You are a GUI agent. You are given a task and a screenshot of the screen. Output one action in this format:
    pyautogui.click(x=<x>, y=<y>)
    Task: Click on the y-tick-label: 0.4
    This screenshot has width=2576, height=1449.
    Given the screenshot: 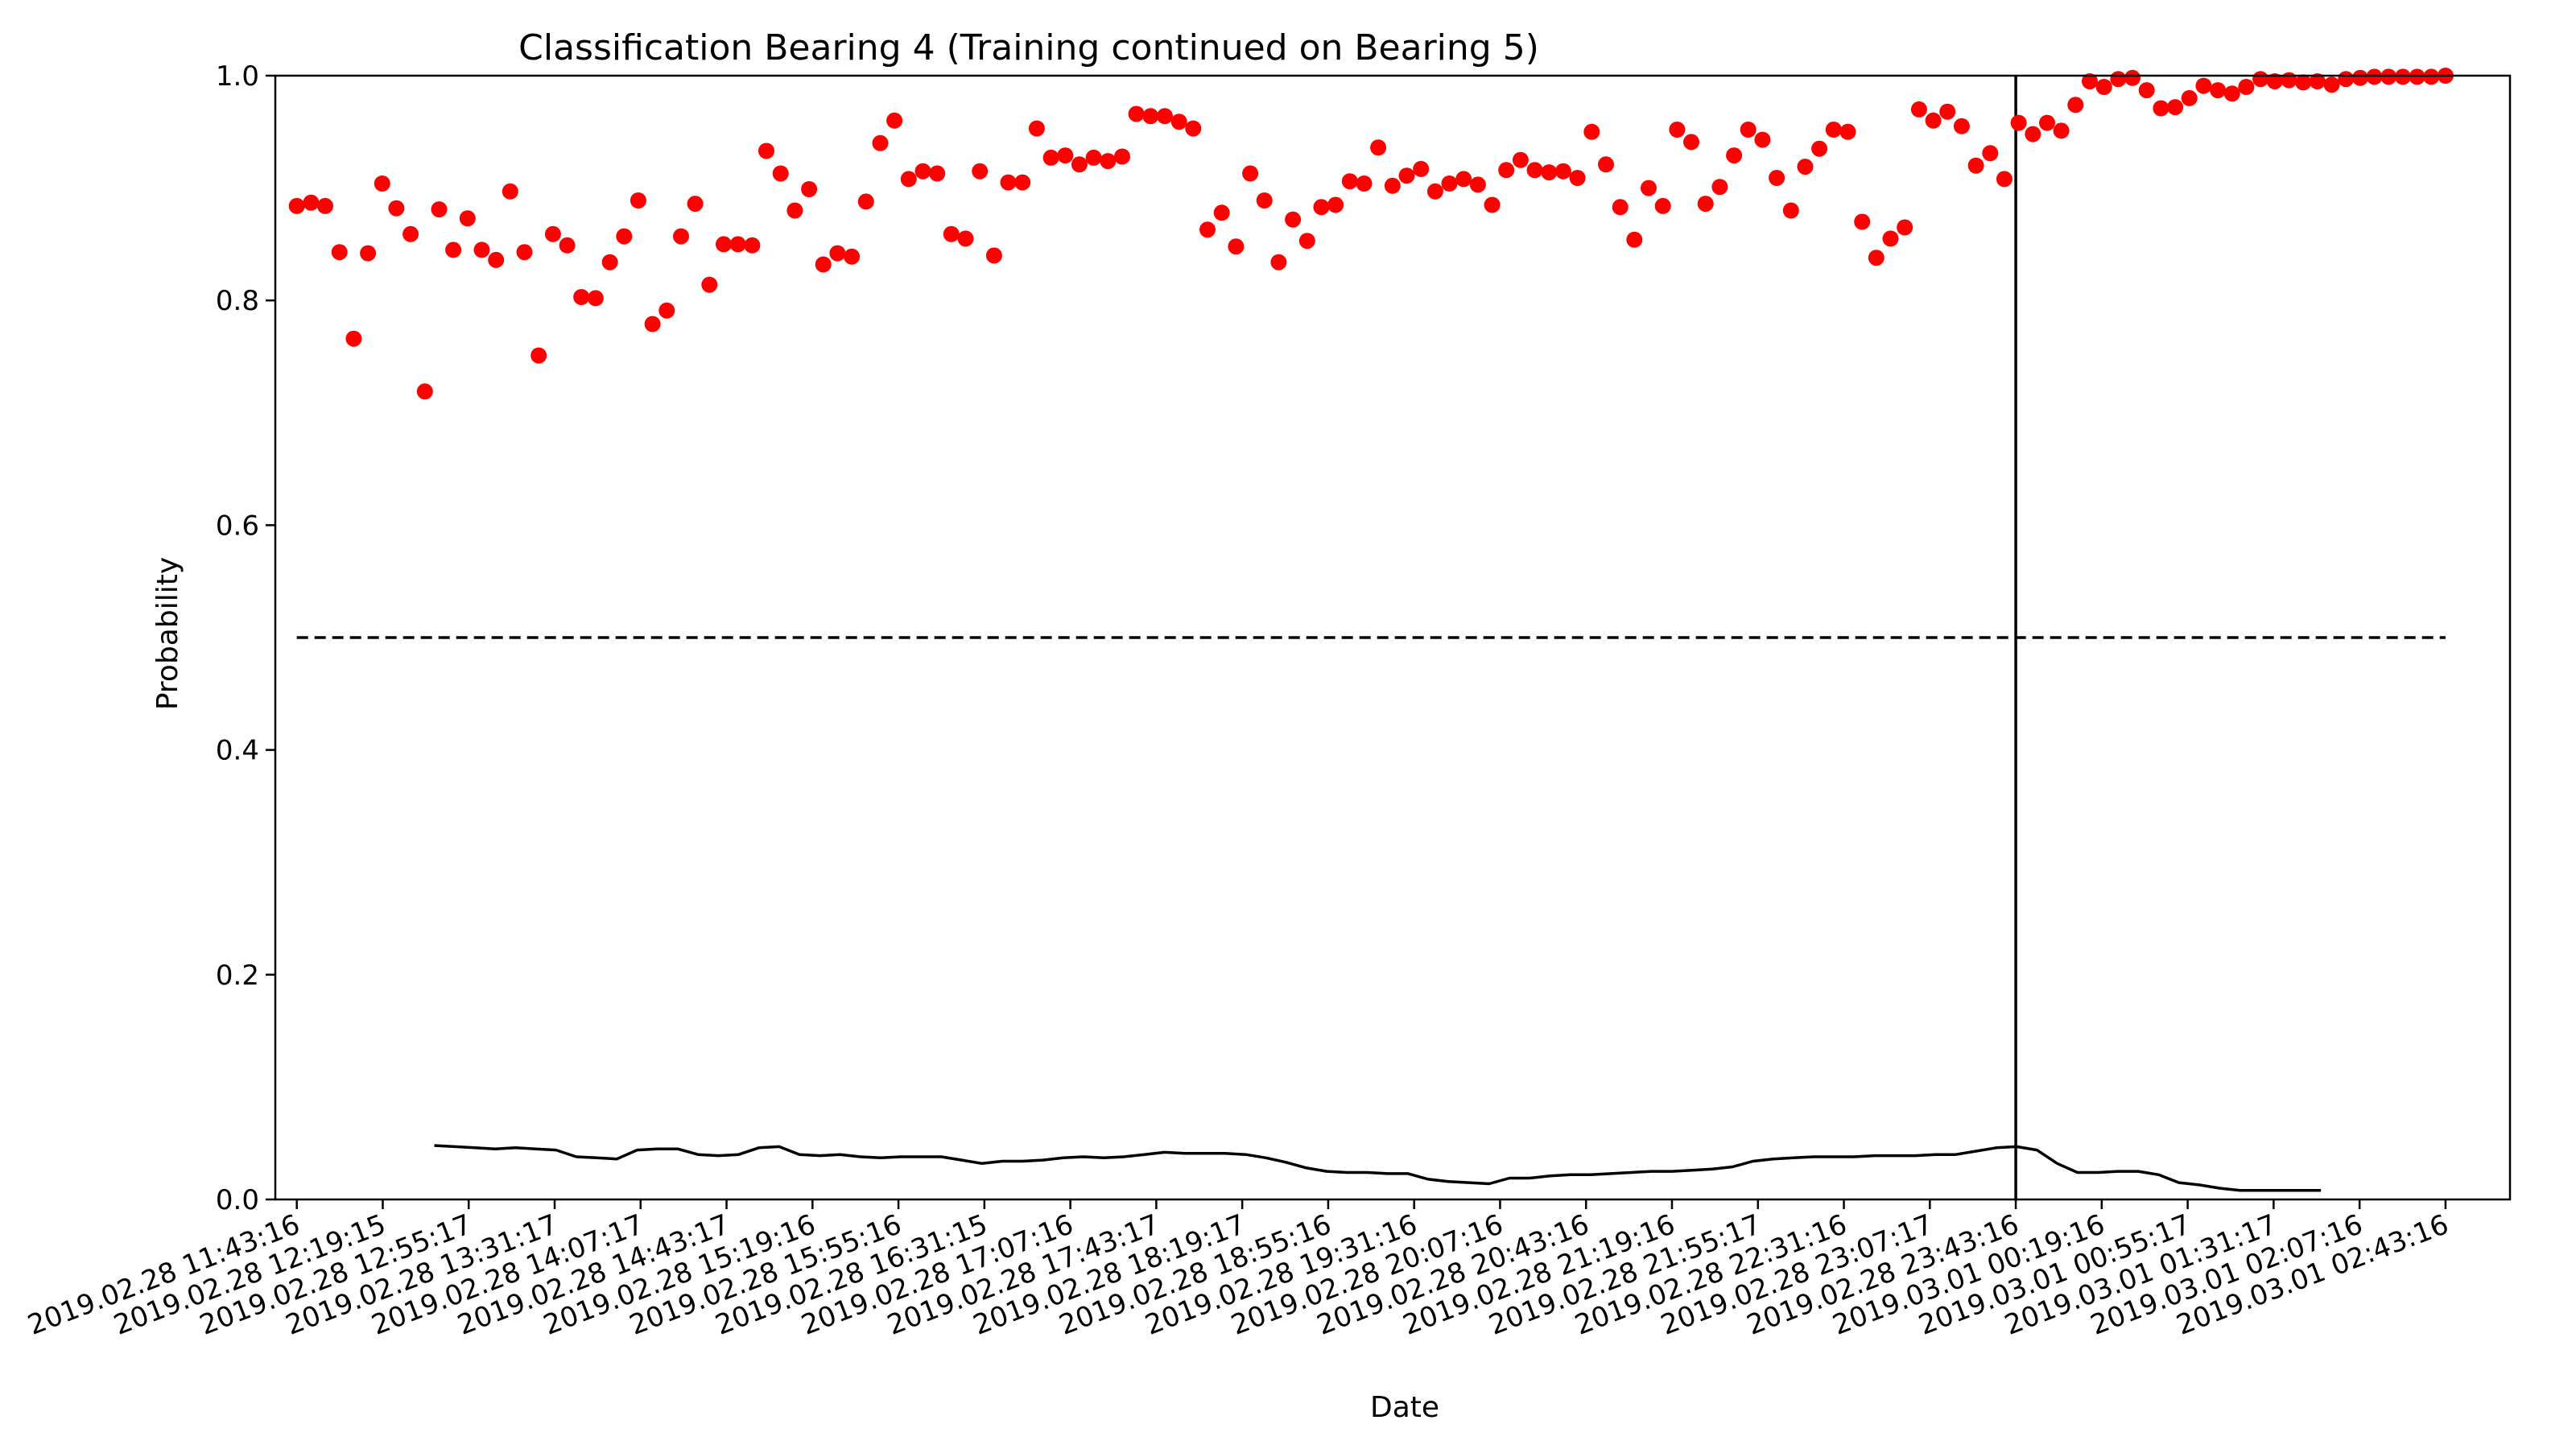 What is the action you would take?
    pyautogui.click(x=237, y=751)
    